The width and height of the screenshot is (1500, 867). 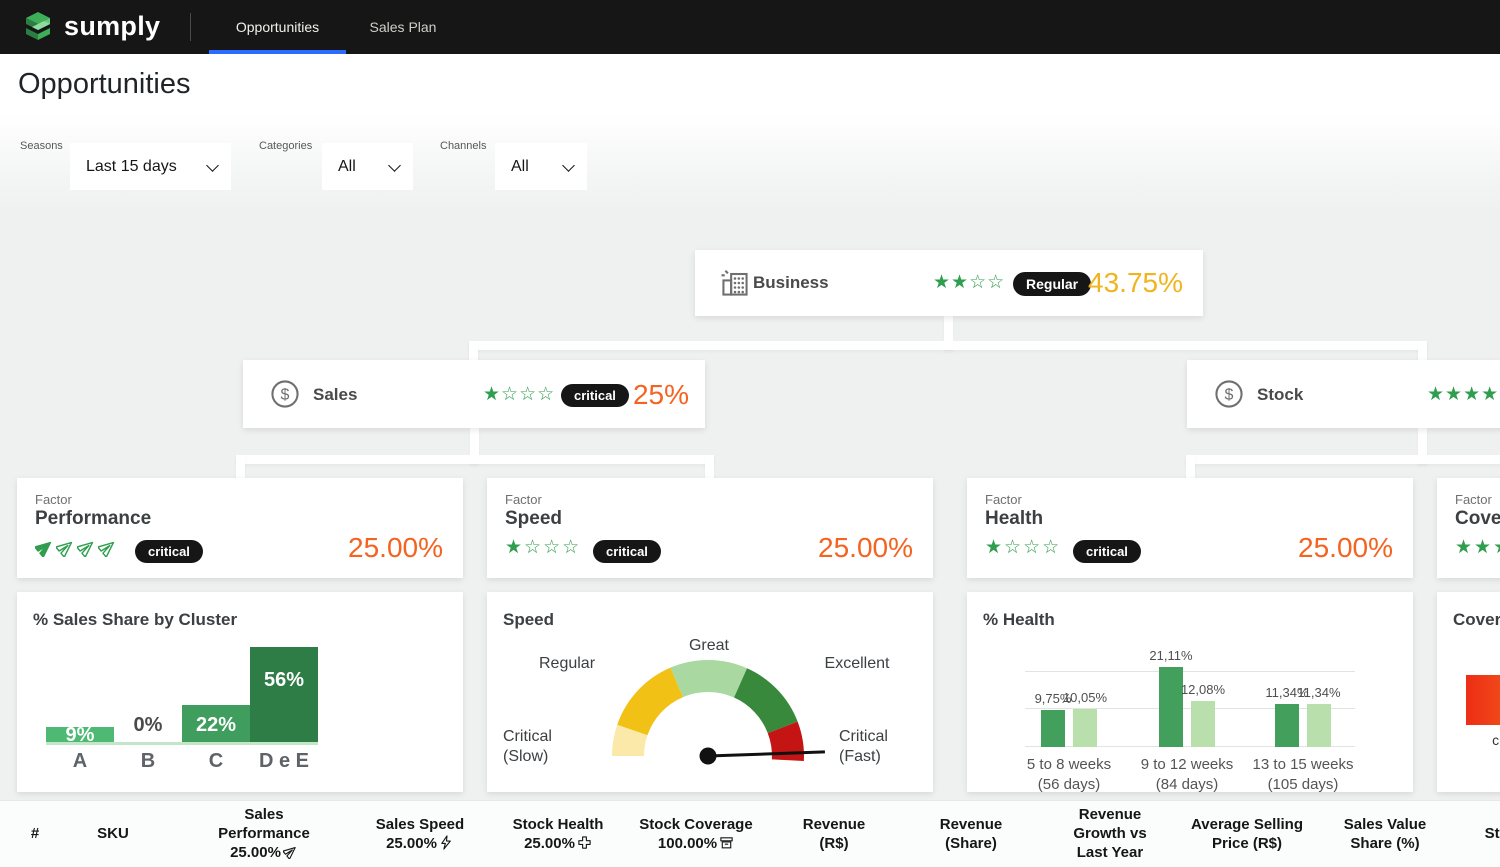 I want to click on channels-dropdown: All, so click(x=541, y=166).